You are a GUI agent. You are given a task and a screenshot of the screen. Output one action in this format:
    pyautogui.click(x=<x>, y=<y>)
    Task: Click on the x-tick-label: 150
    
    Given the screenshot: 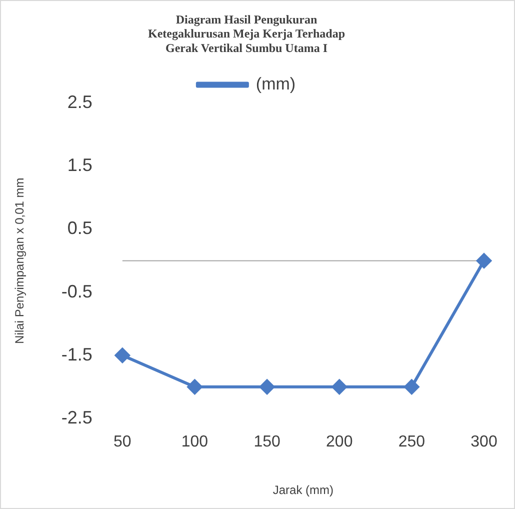 What is the action you would take?
    pyautogui.click(x=267, y=441)
    